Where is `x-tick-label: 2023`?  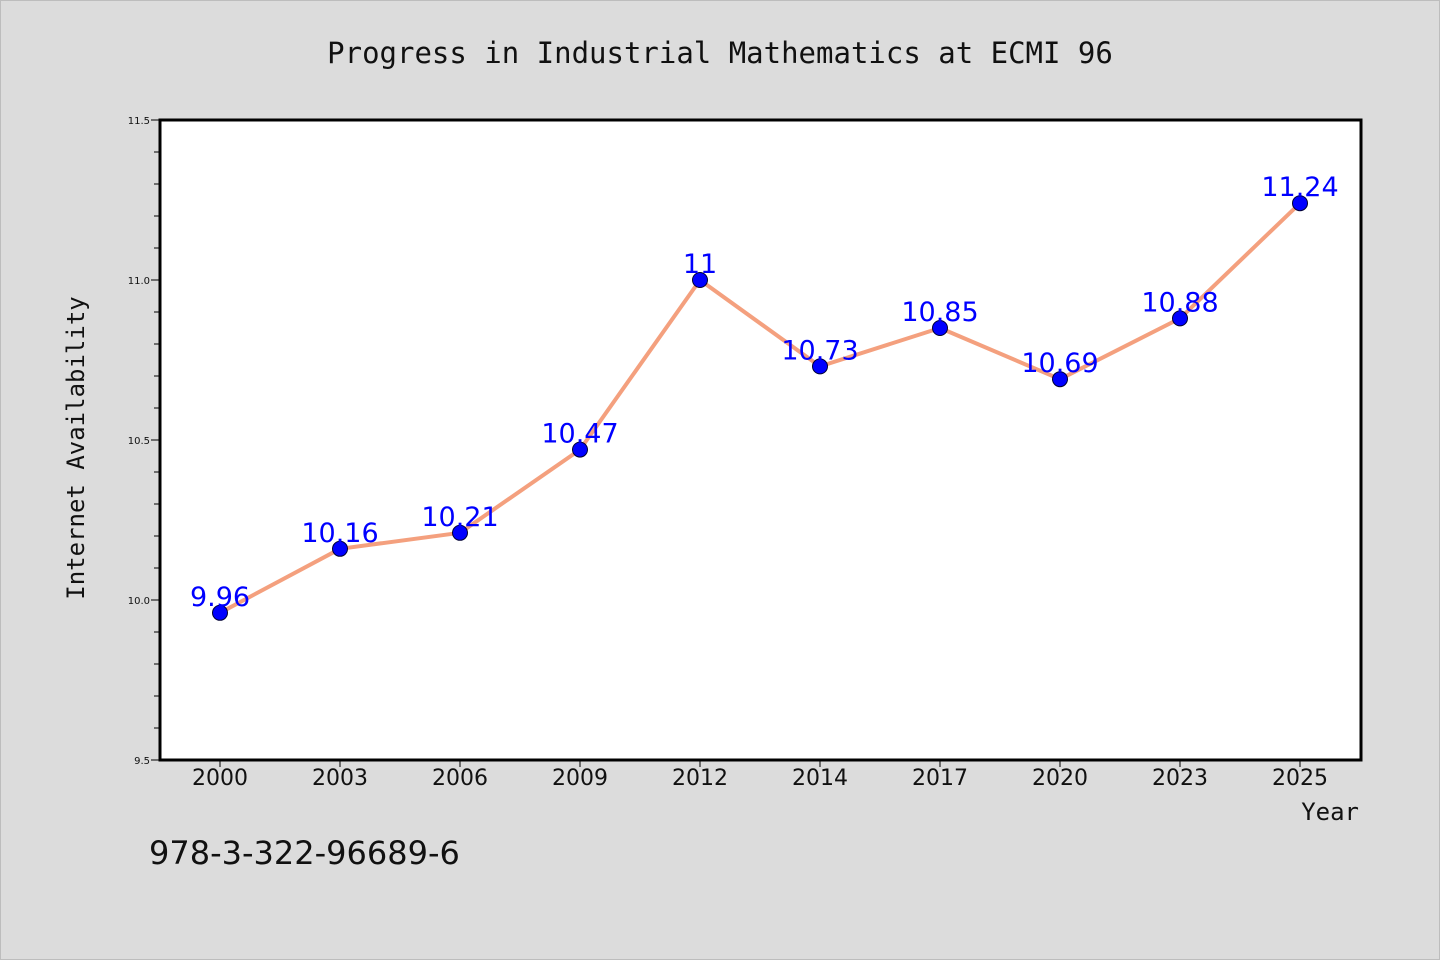 x-tick-label: 2023 is located at coordinates (1180, 778).